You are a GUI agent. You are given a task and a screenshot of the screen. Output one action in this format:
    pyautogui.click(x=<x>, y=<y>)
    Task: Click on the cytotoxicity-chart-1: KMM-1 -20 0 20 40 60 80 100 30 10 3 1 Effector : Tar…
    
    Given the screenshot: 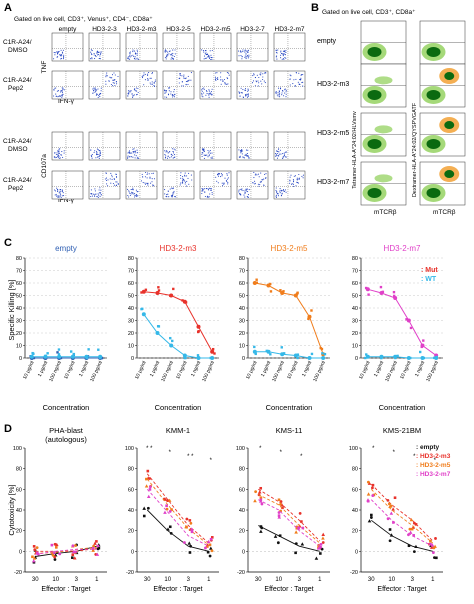 What is the action you would take?
    pyautogui.click(x=172, y=509)
    